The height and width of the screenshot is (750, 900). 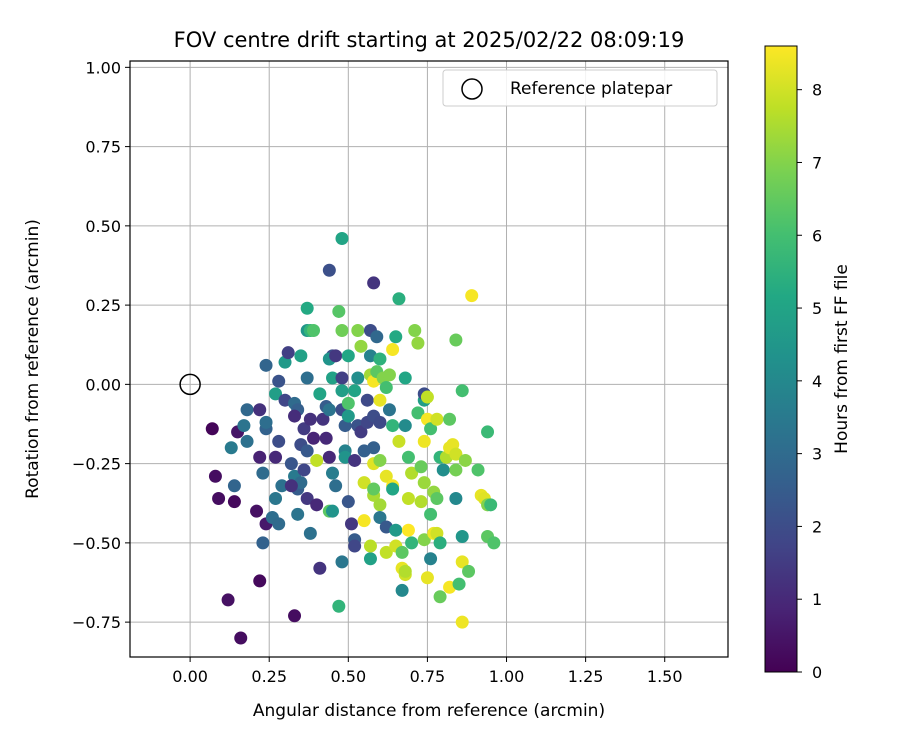 What do you see at coordinates (96, 543) in the screenshot?
I see `y-tick-label: −0.50` at bounding box center [96, 543].